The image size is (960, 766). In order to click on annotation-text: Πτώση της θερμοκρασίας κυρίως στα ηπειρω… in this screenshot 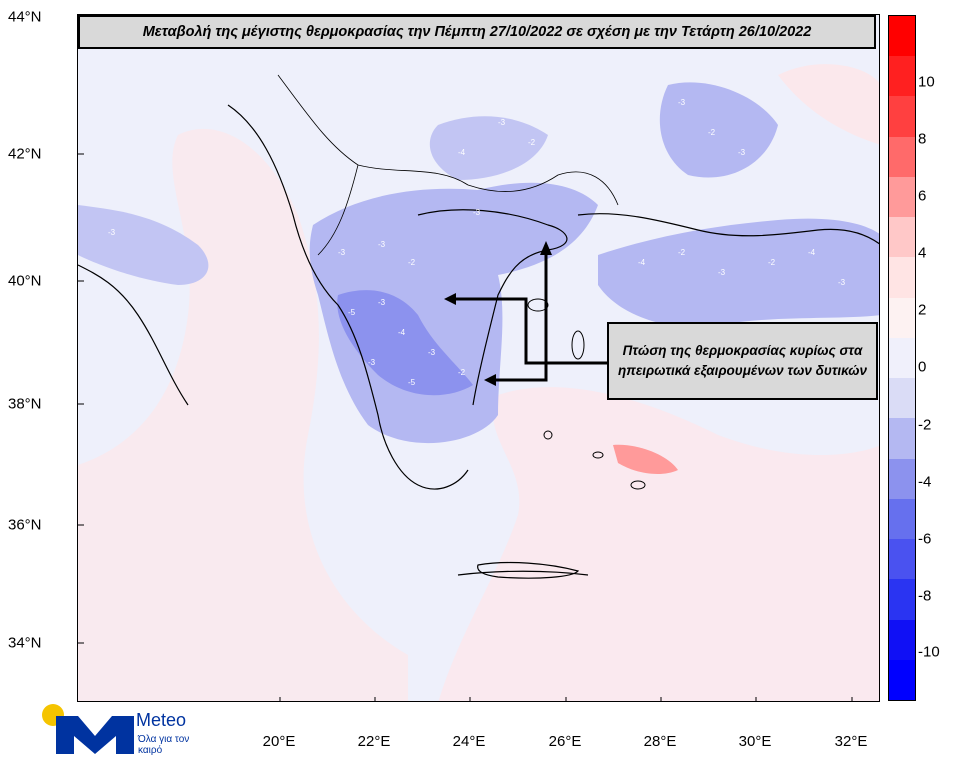, I will do `click(742, 361)`.